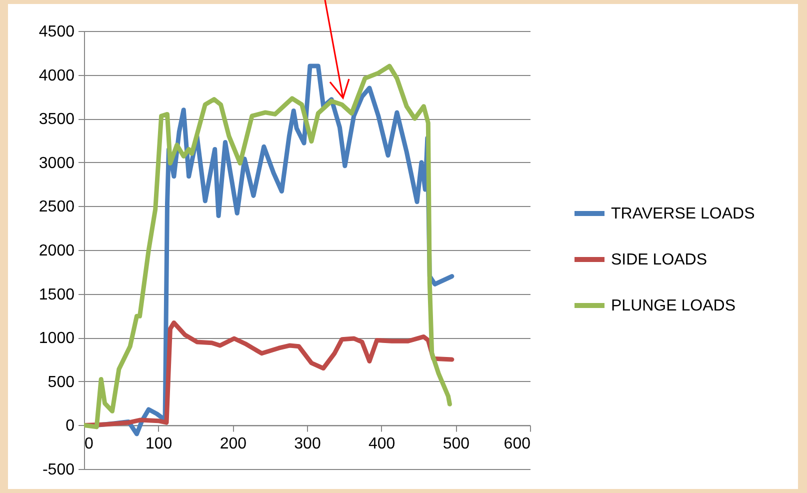 This screenshot has height=493, width=807. I want to click on y-tick-label: 1500, so click(56, 295).